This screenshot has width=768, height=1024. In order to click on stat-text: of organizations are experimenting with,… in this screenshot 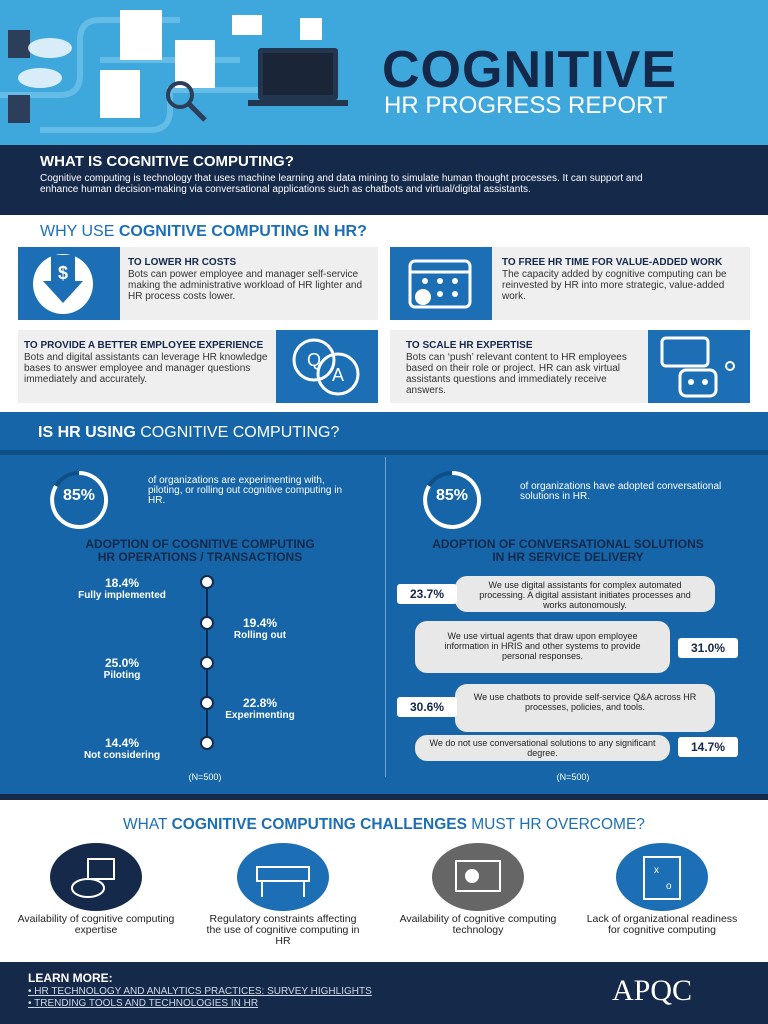, I will do `click(245, 490)`.